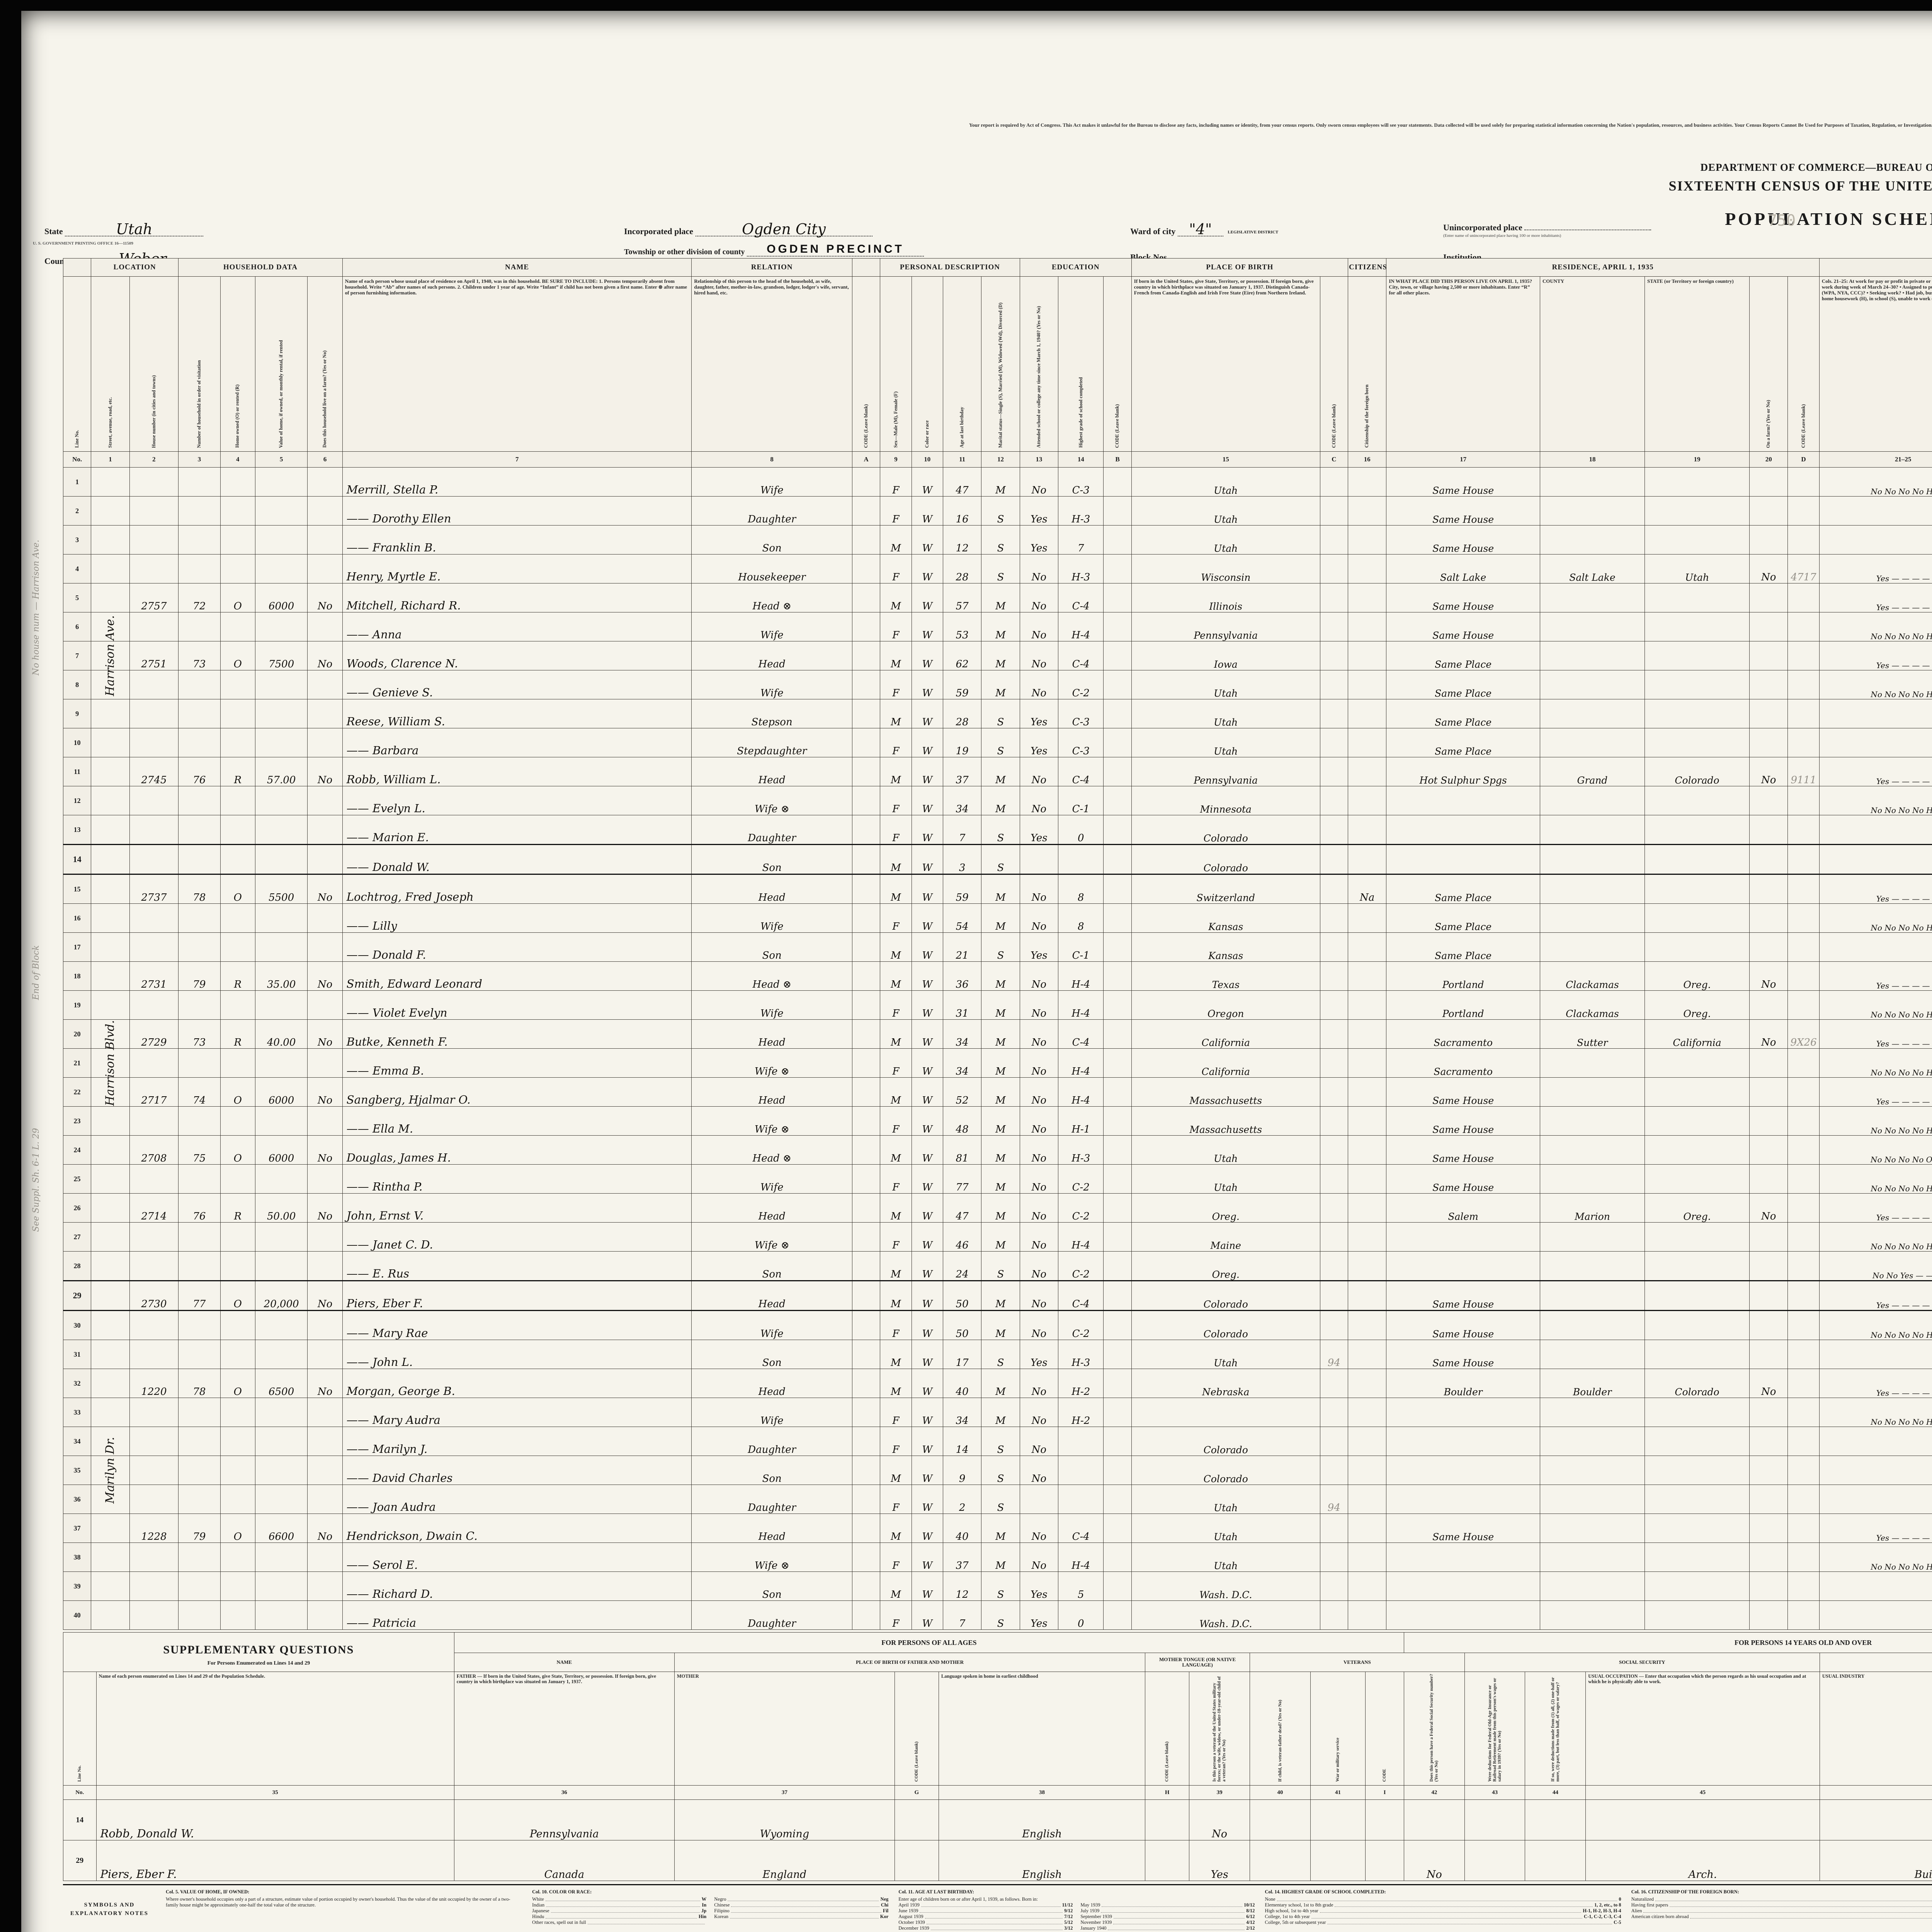  What do you see at coordinates (866, 1470) in the screenshot?
I see `cell-codeA` at bounding box center [866, 1470].